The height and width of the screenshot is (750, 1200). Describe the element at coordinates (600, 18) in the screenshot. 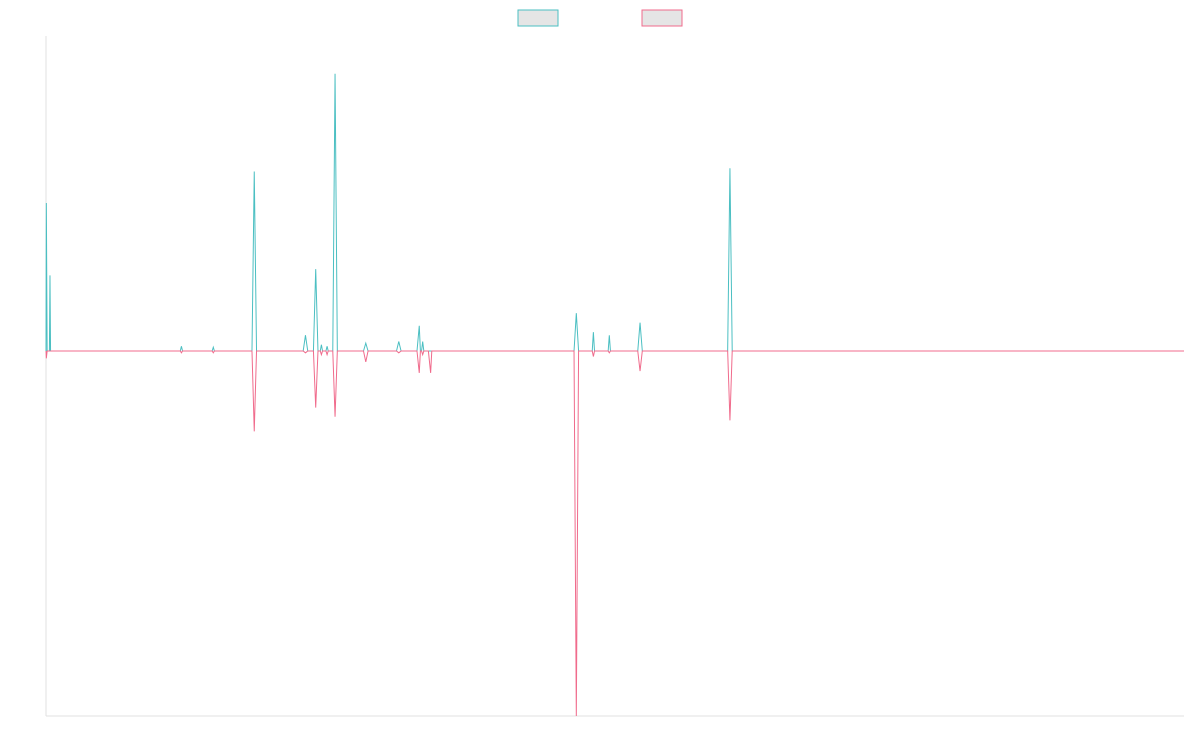

I see `legend` at that location.